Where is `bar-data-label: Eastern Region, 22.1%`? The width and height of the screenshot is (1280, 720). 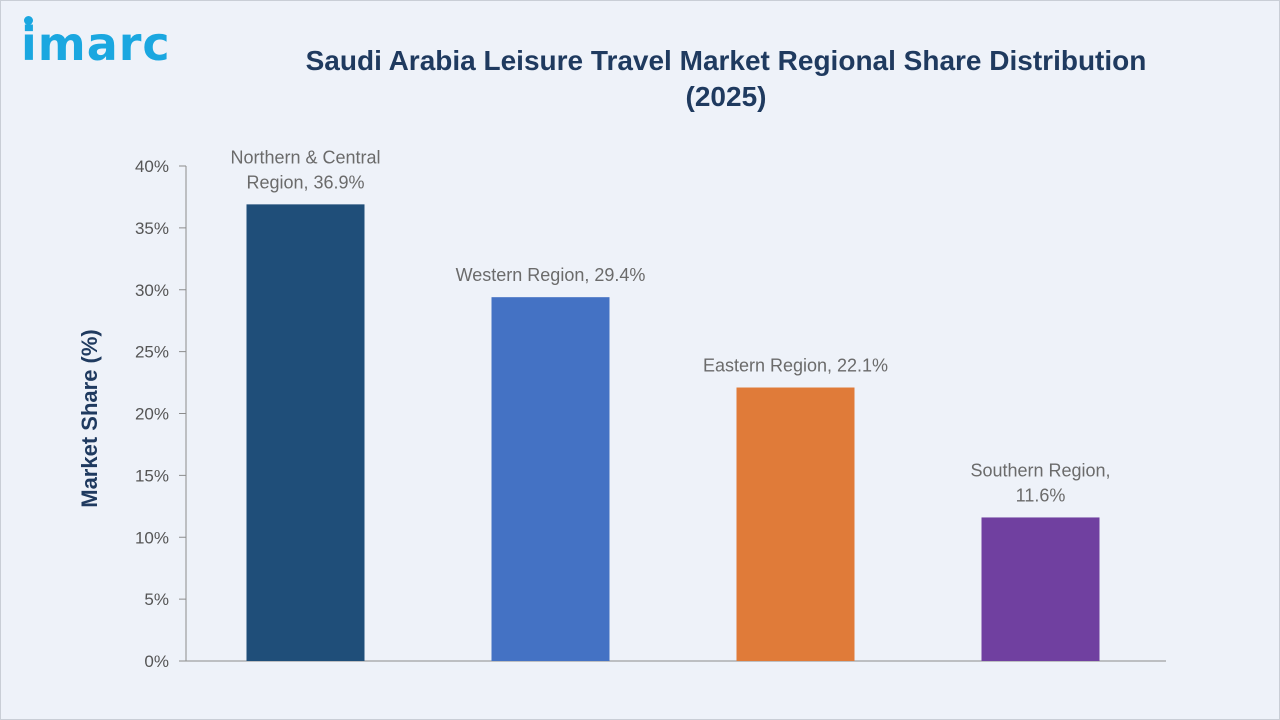
bar-data-label: Eastern Region, 22.1% is located at coordinates (795, 366).